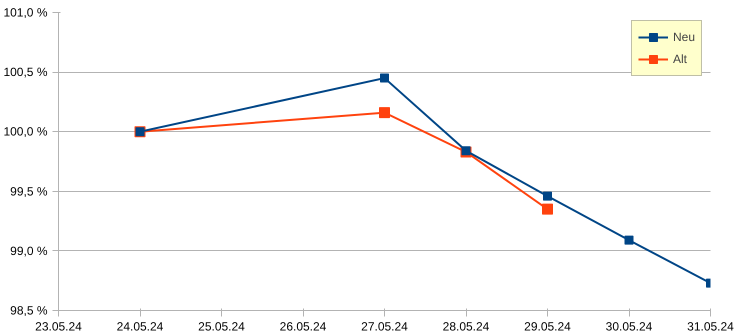  What do you see at coordinates (222, 326) in the screenshot?
I see `x-tick-label: 25.05.24` at bounding box center [222, 326].